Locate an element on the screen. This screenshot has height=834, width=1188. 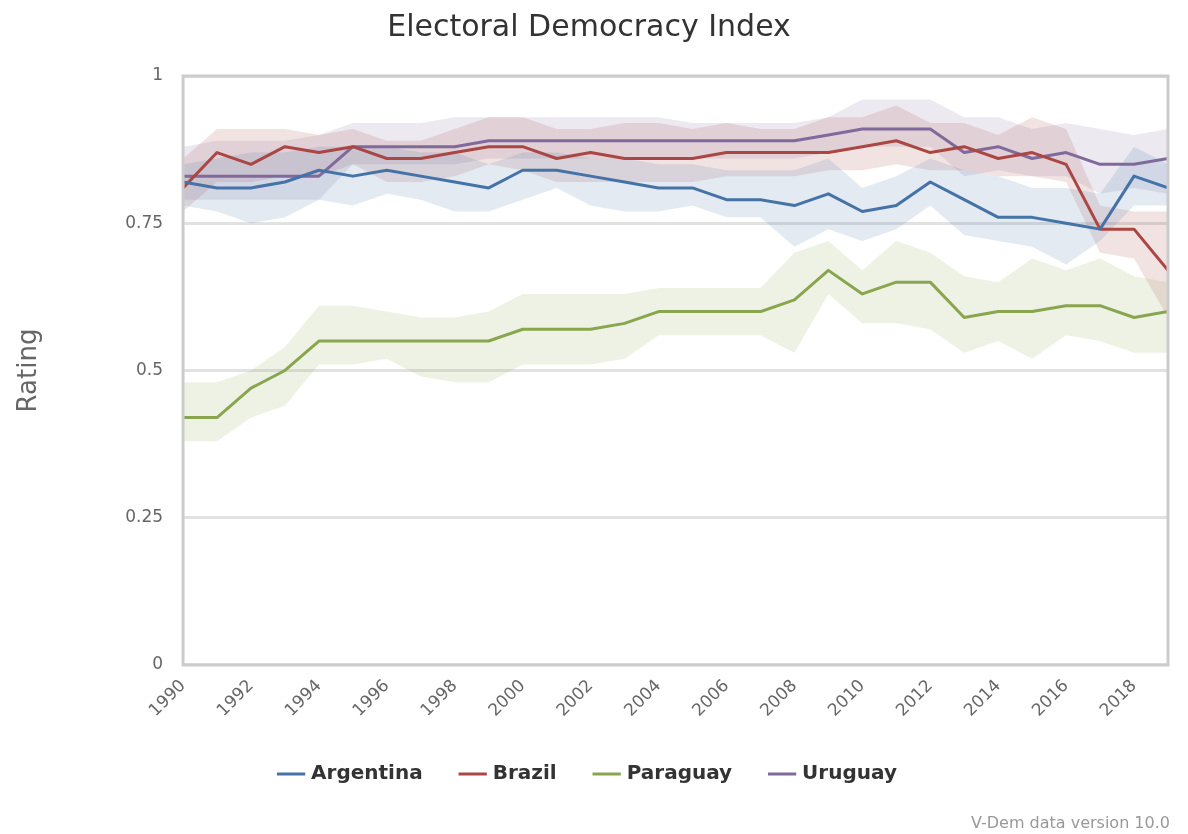
y-axis-title: Rating is located at coordinates (27, 370).